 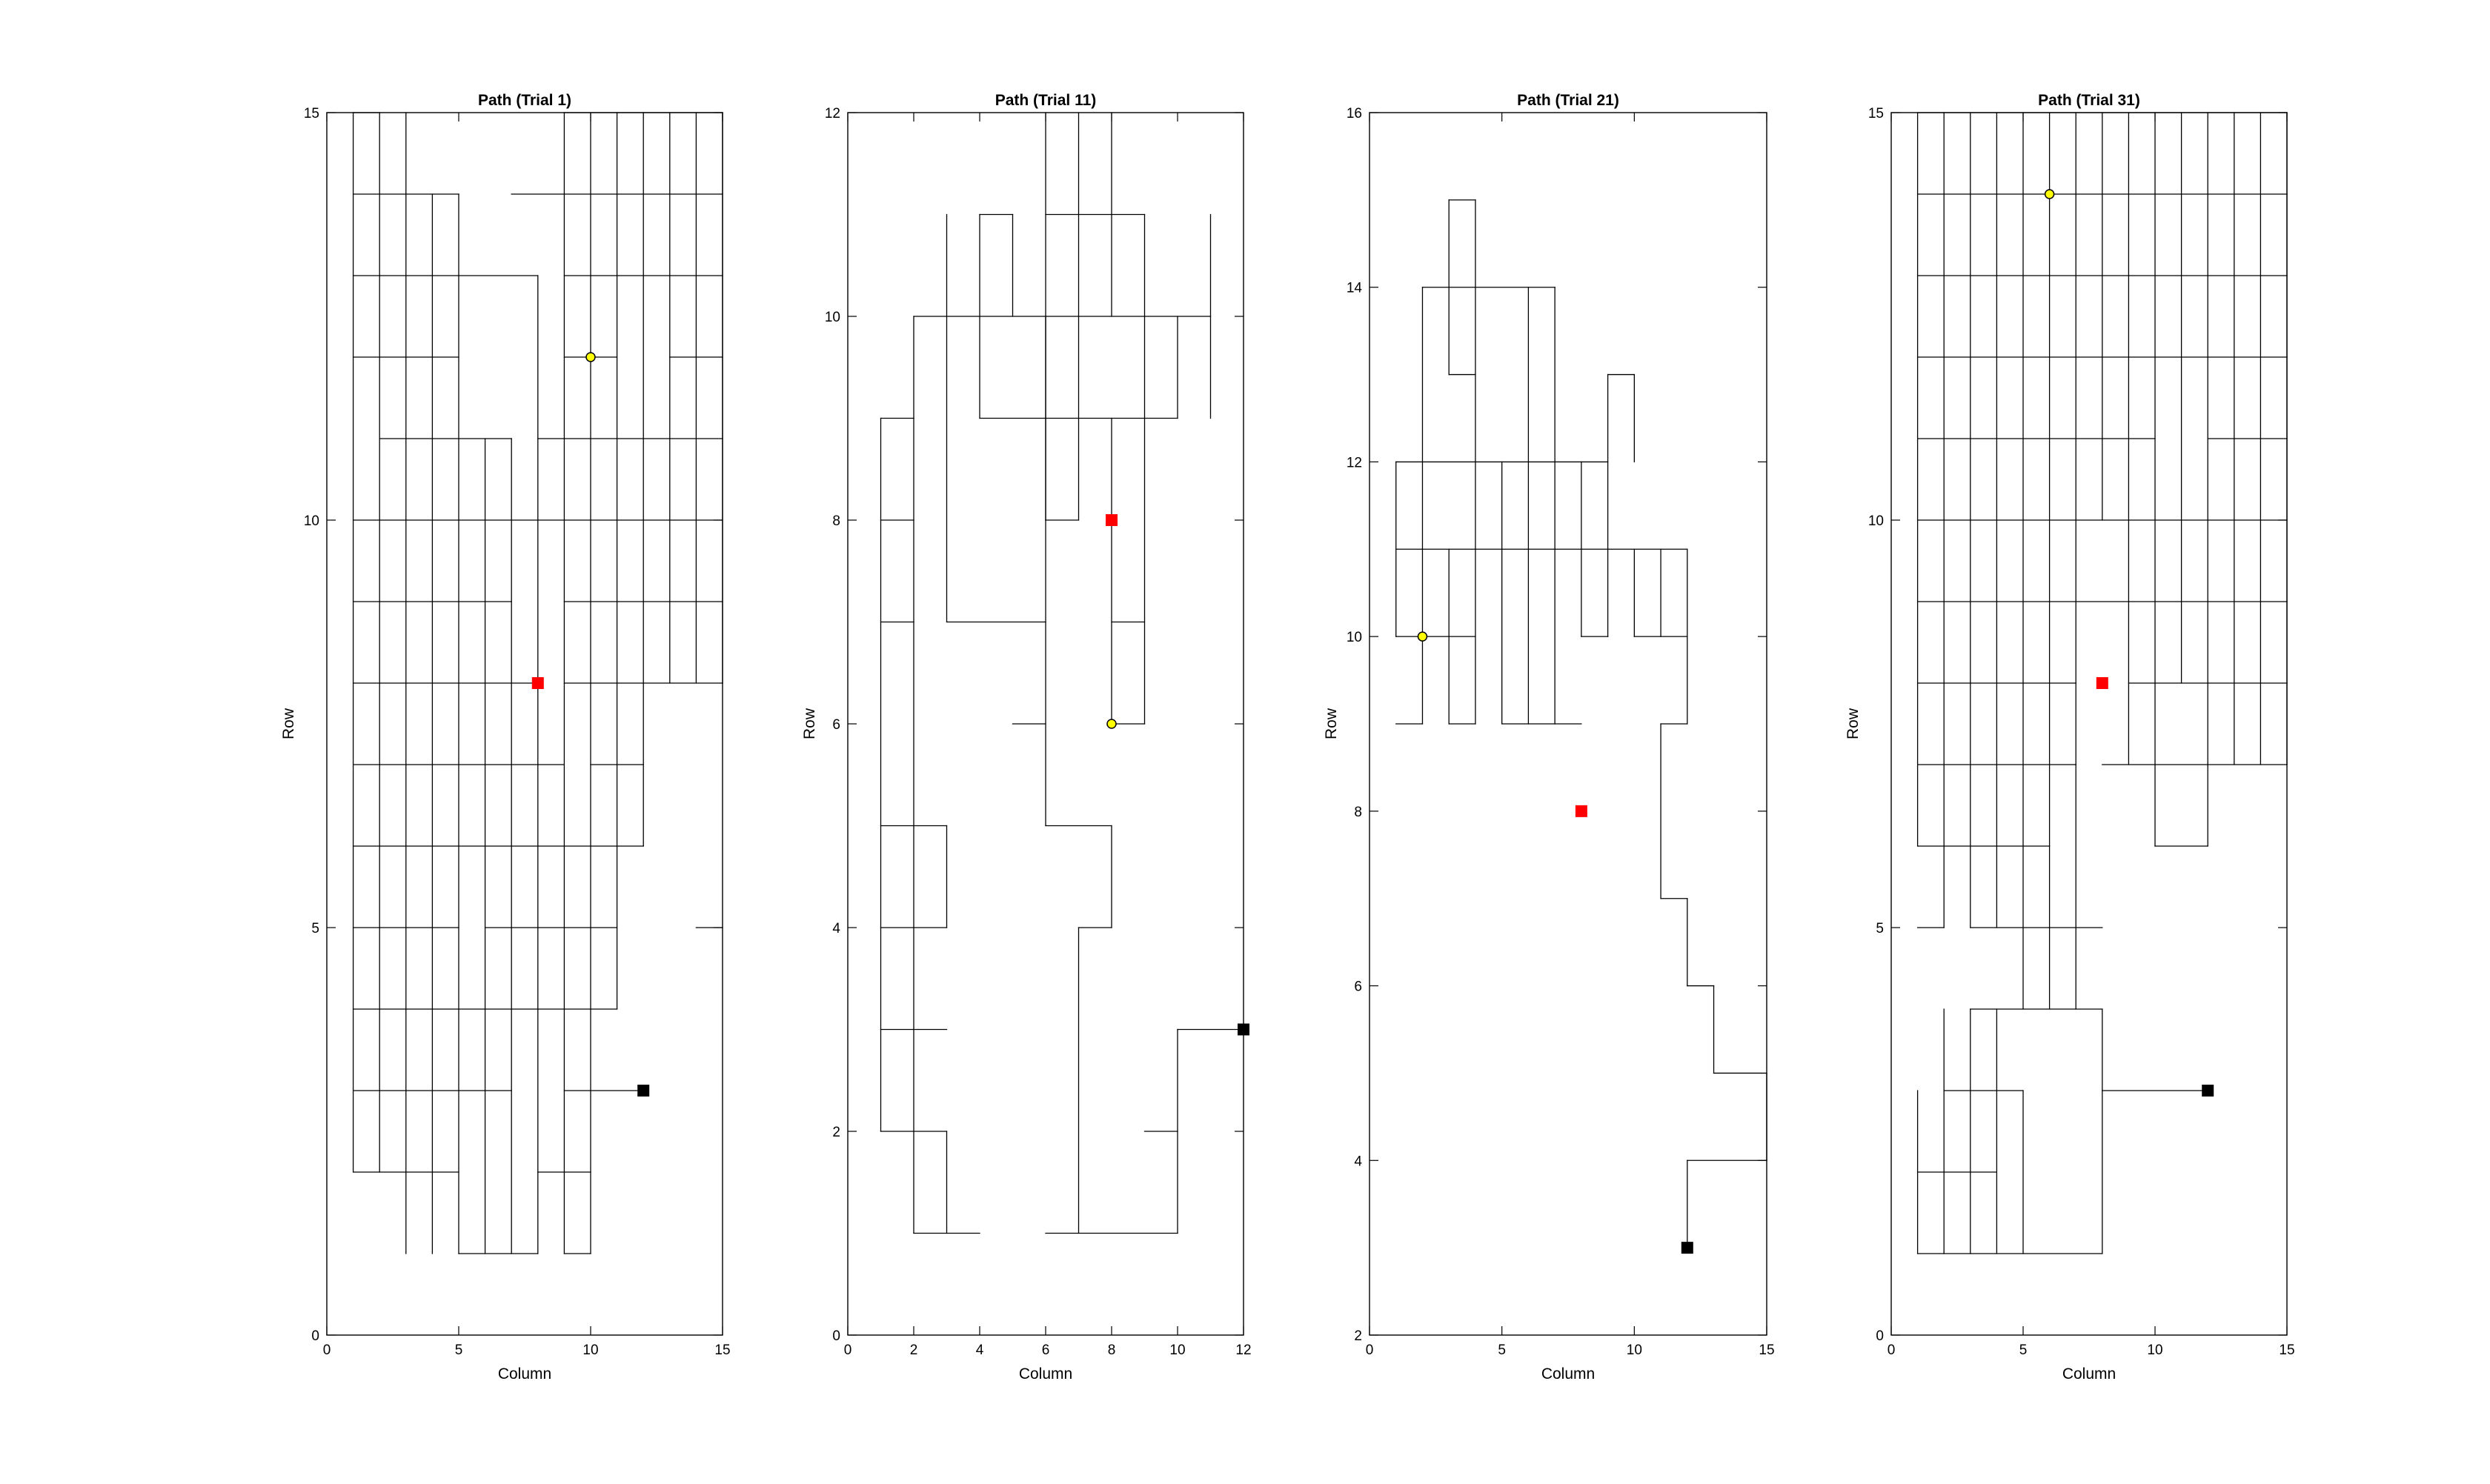 What do you see at coordinates (1355, 288) in the screenshot?
I see `y-tick-label: 14` at bounding box center [1355, 288].